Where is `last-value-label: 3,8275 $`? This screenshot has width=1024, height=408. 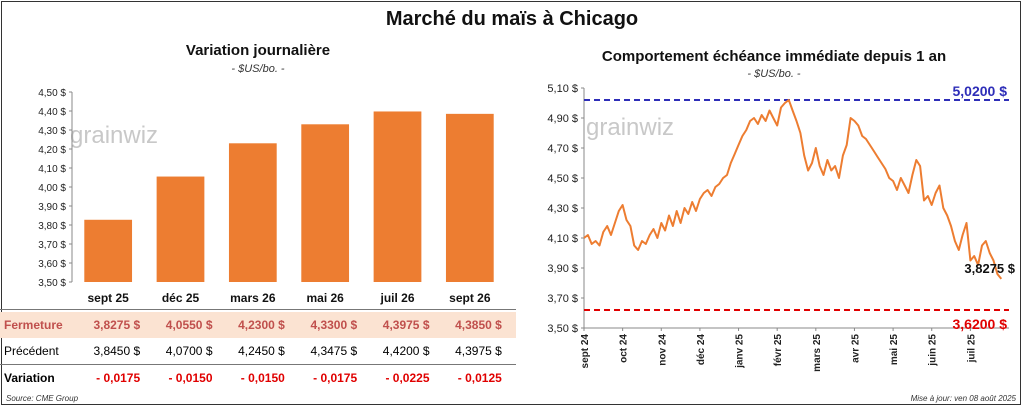
last-value-label: 3,8275 $ is located at coordinates (989, 268).